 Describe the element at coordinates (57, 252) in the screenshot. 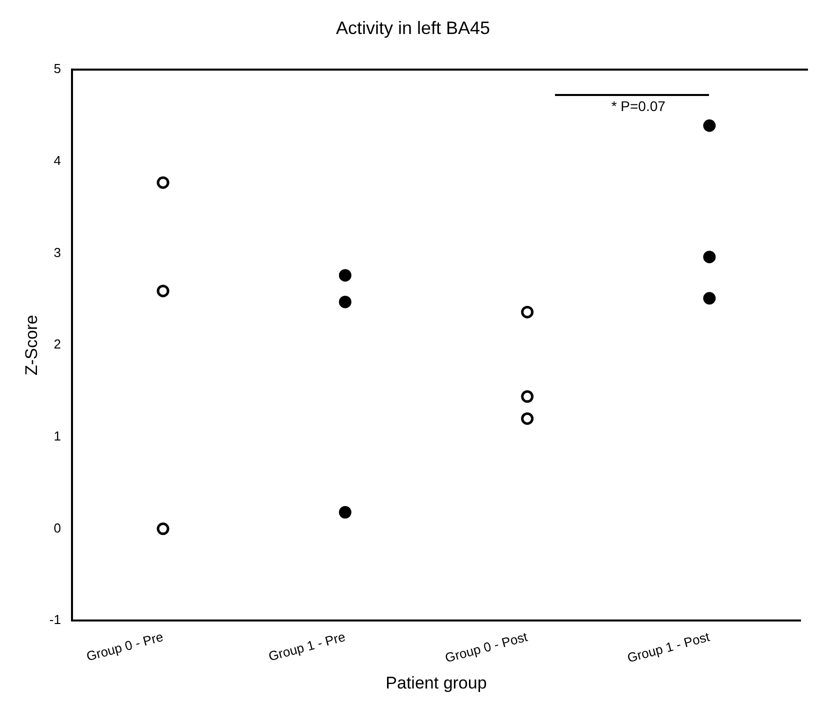

I see `y-tick-label: 3` at that location.